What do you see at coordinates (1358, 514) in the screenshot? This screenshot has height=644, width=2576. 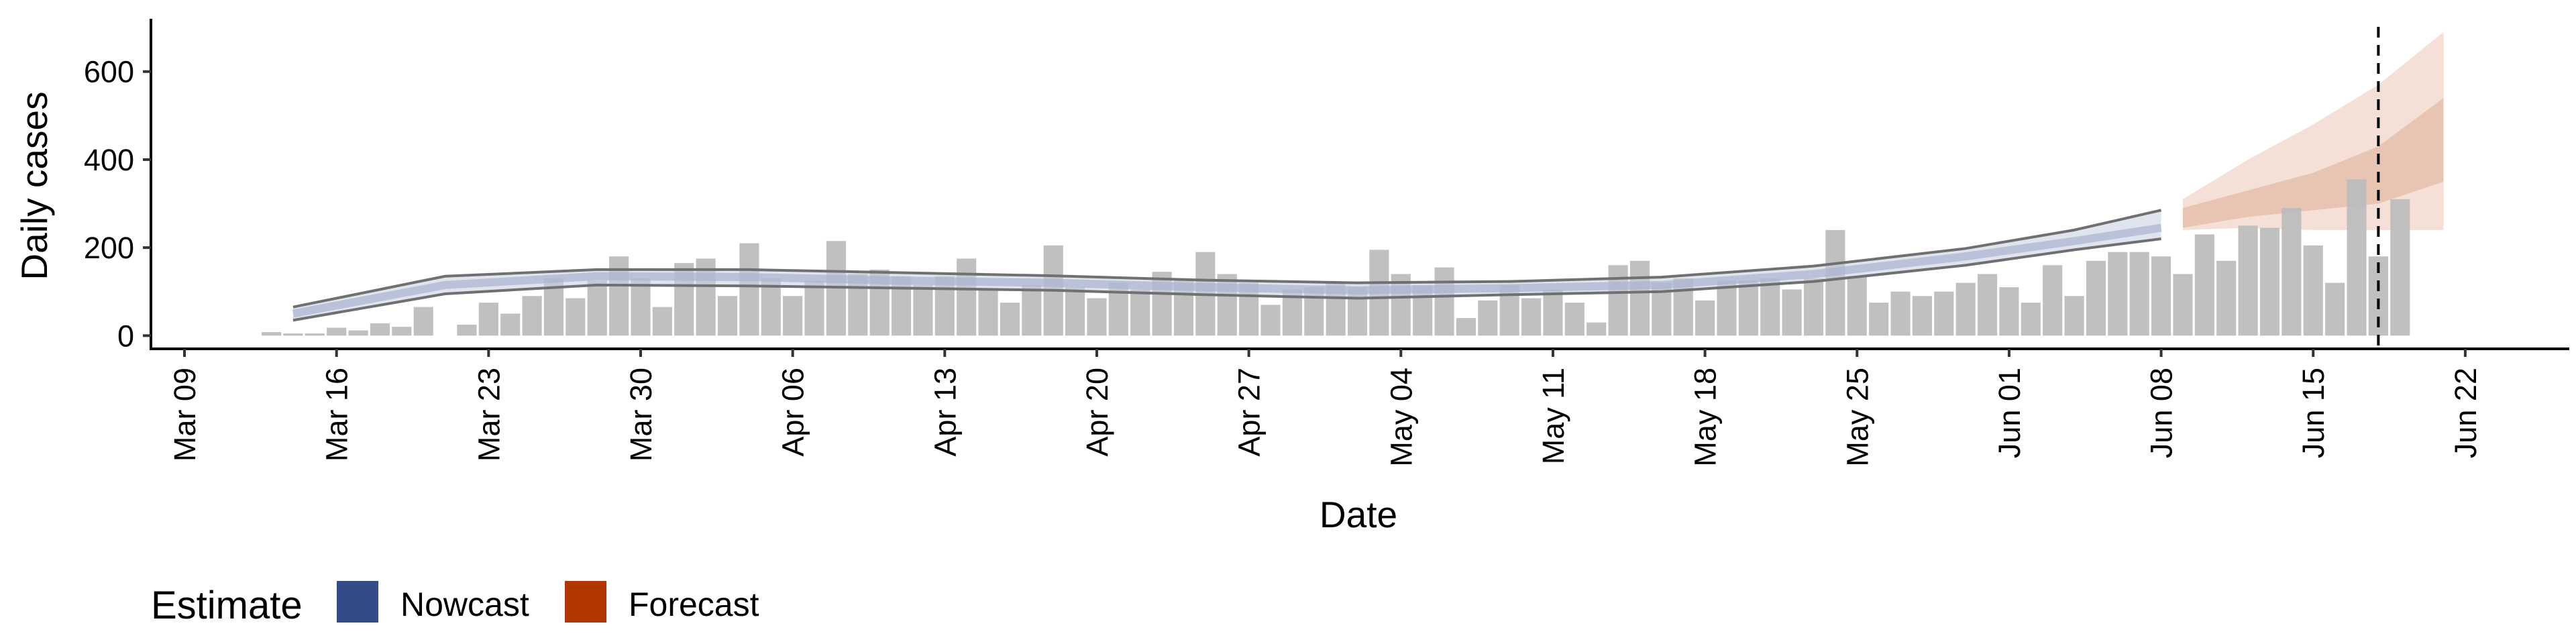 I see `x-axis-title: Date` at bounding box center [1358, 514].